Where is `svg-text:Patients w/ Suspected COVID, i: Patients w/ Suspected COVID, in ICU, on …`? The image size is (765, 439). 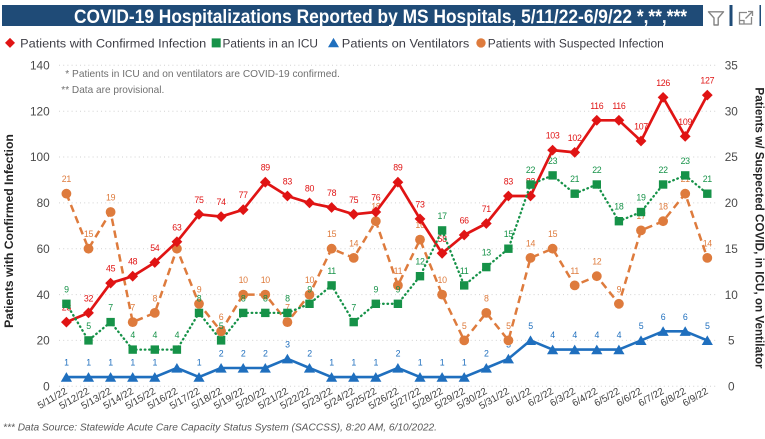 svg-text:Patients w/ Suspected COVID, i: Patients w/ Suspected COVID, in ICU, on … is located at coordinates (759, 228).